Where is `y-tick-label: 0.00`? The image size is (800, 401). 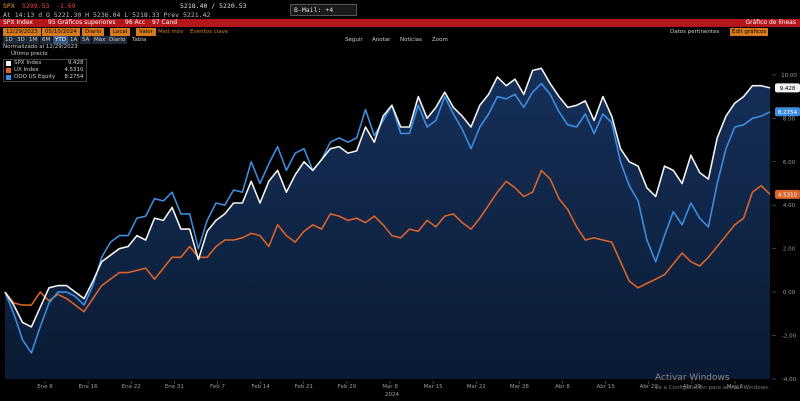 y-tick-label: 0.00 is located at coordinates (789, 293).